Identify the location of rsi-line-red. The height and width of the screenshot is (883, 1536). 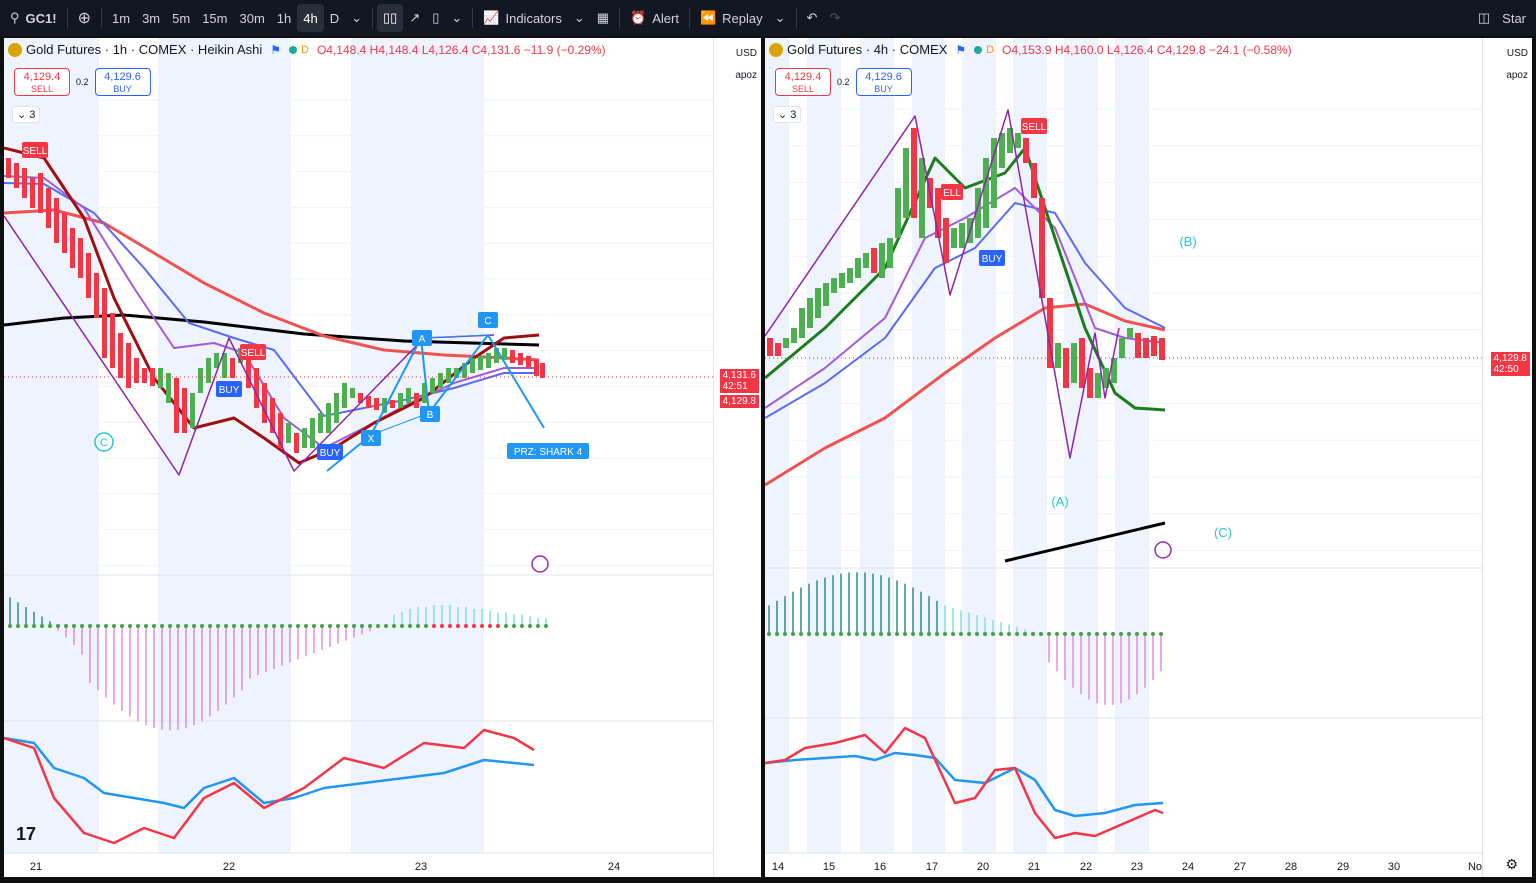
(964, 783).